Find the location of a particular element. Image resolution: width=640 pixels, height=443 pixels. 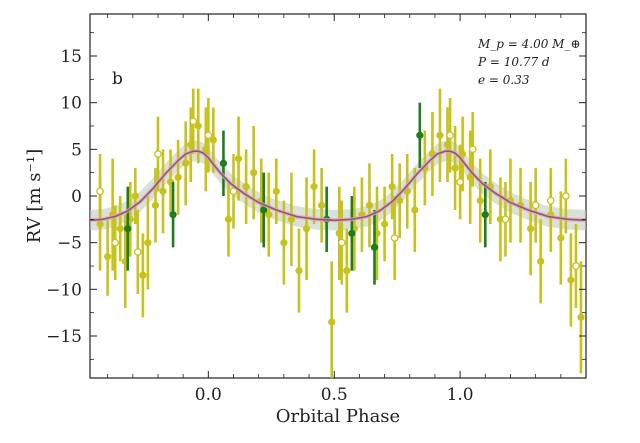

y-tick-label: −10 is located at coordinates (64, 290).